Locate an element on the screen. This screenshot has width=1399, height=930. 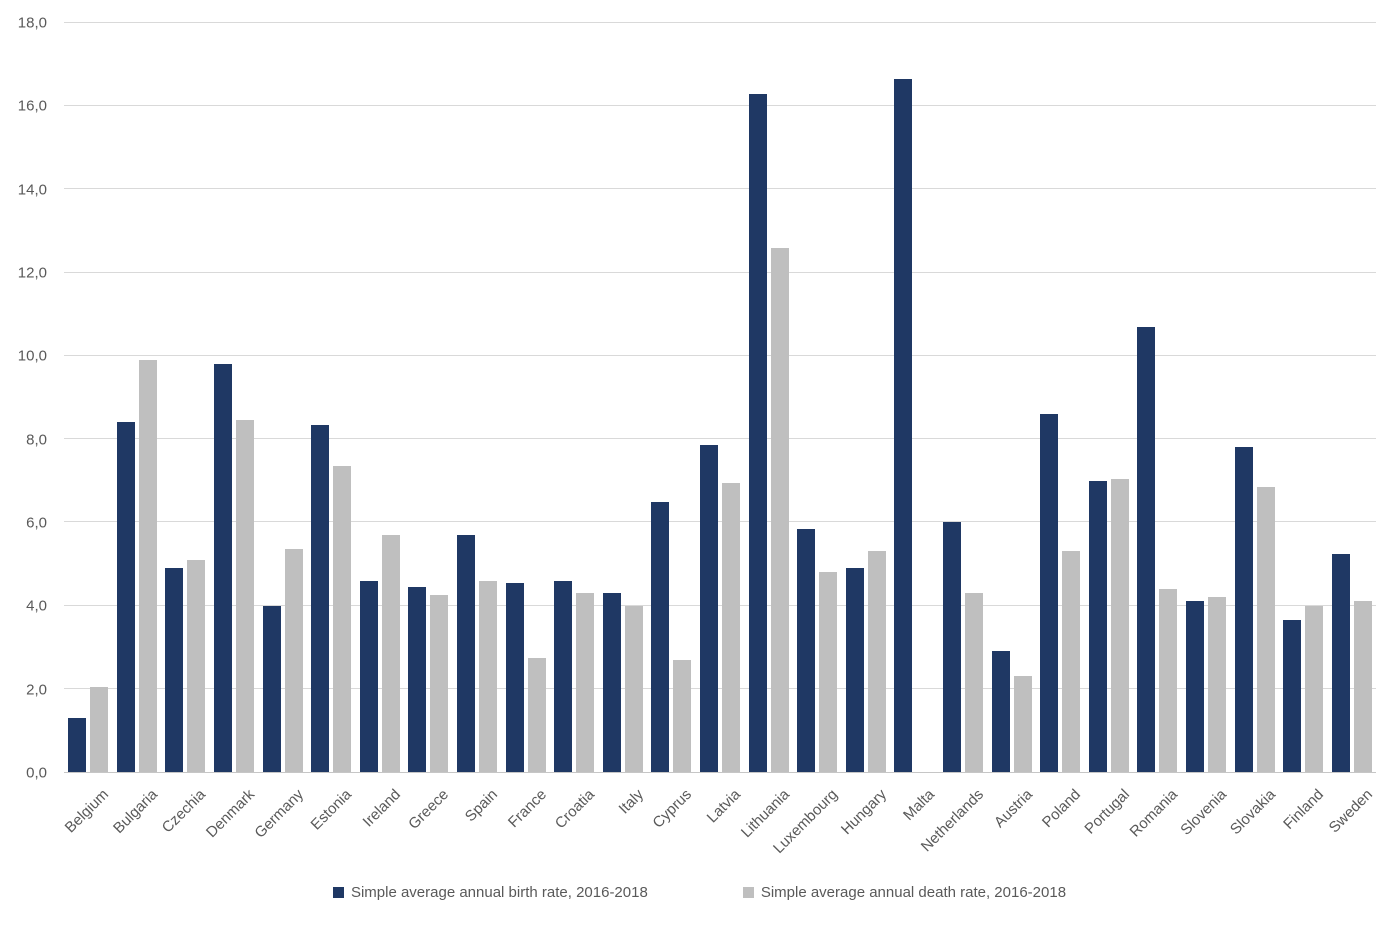
bar-birth-rate-sweden is located at coordinates (1340, 662).